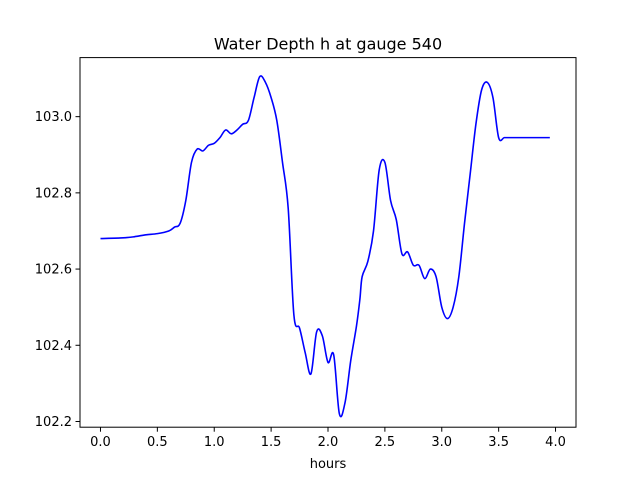  What do you see at coordinates (385, 442) in the screenshot?
I see `x-tick-label: 2.5` at bounding box center [385, 442].